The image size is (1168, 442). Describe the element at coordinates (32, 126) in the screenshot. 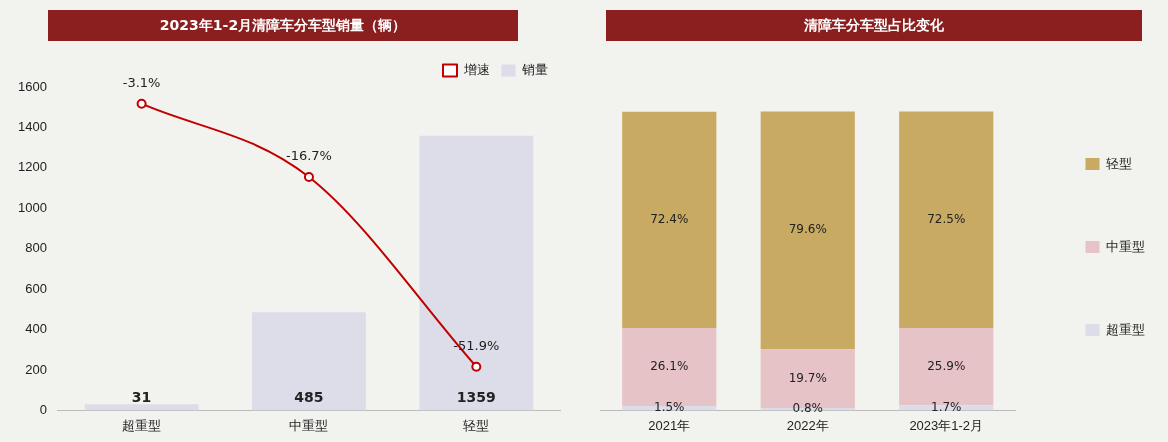

I see `y-tick-label: 1400` at that location.